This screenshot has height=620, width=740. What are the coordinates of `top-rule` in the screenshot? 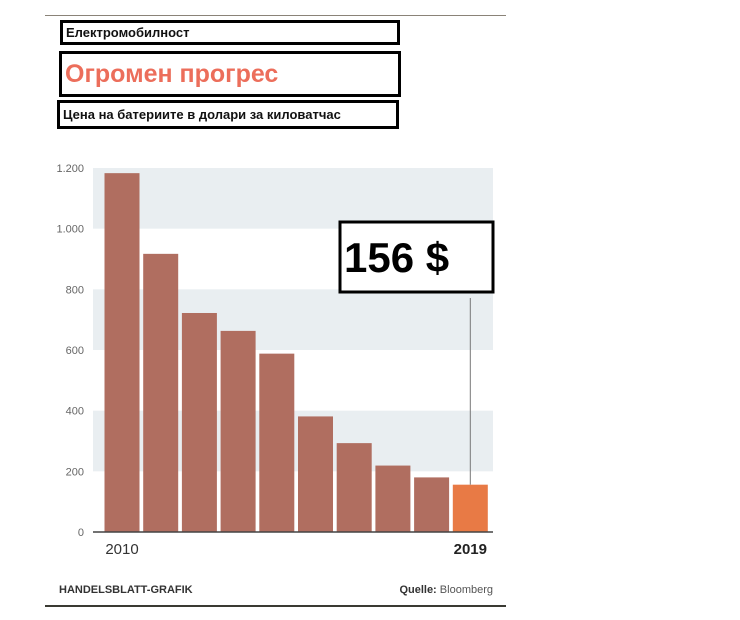 It's located at (275, 15).